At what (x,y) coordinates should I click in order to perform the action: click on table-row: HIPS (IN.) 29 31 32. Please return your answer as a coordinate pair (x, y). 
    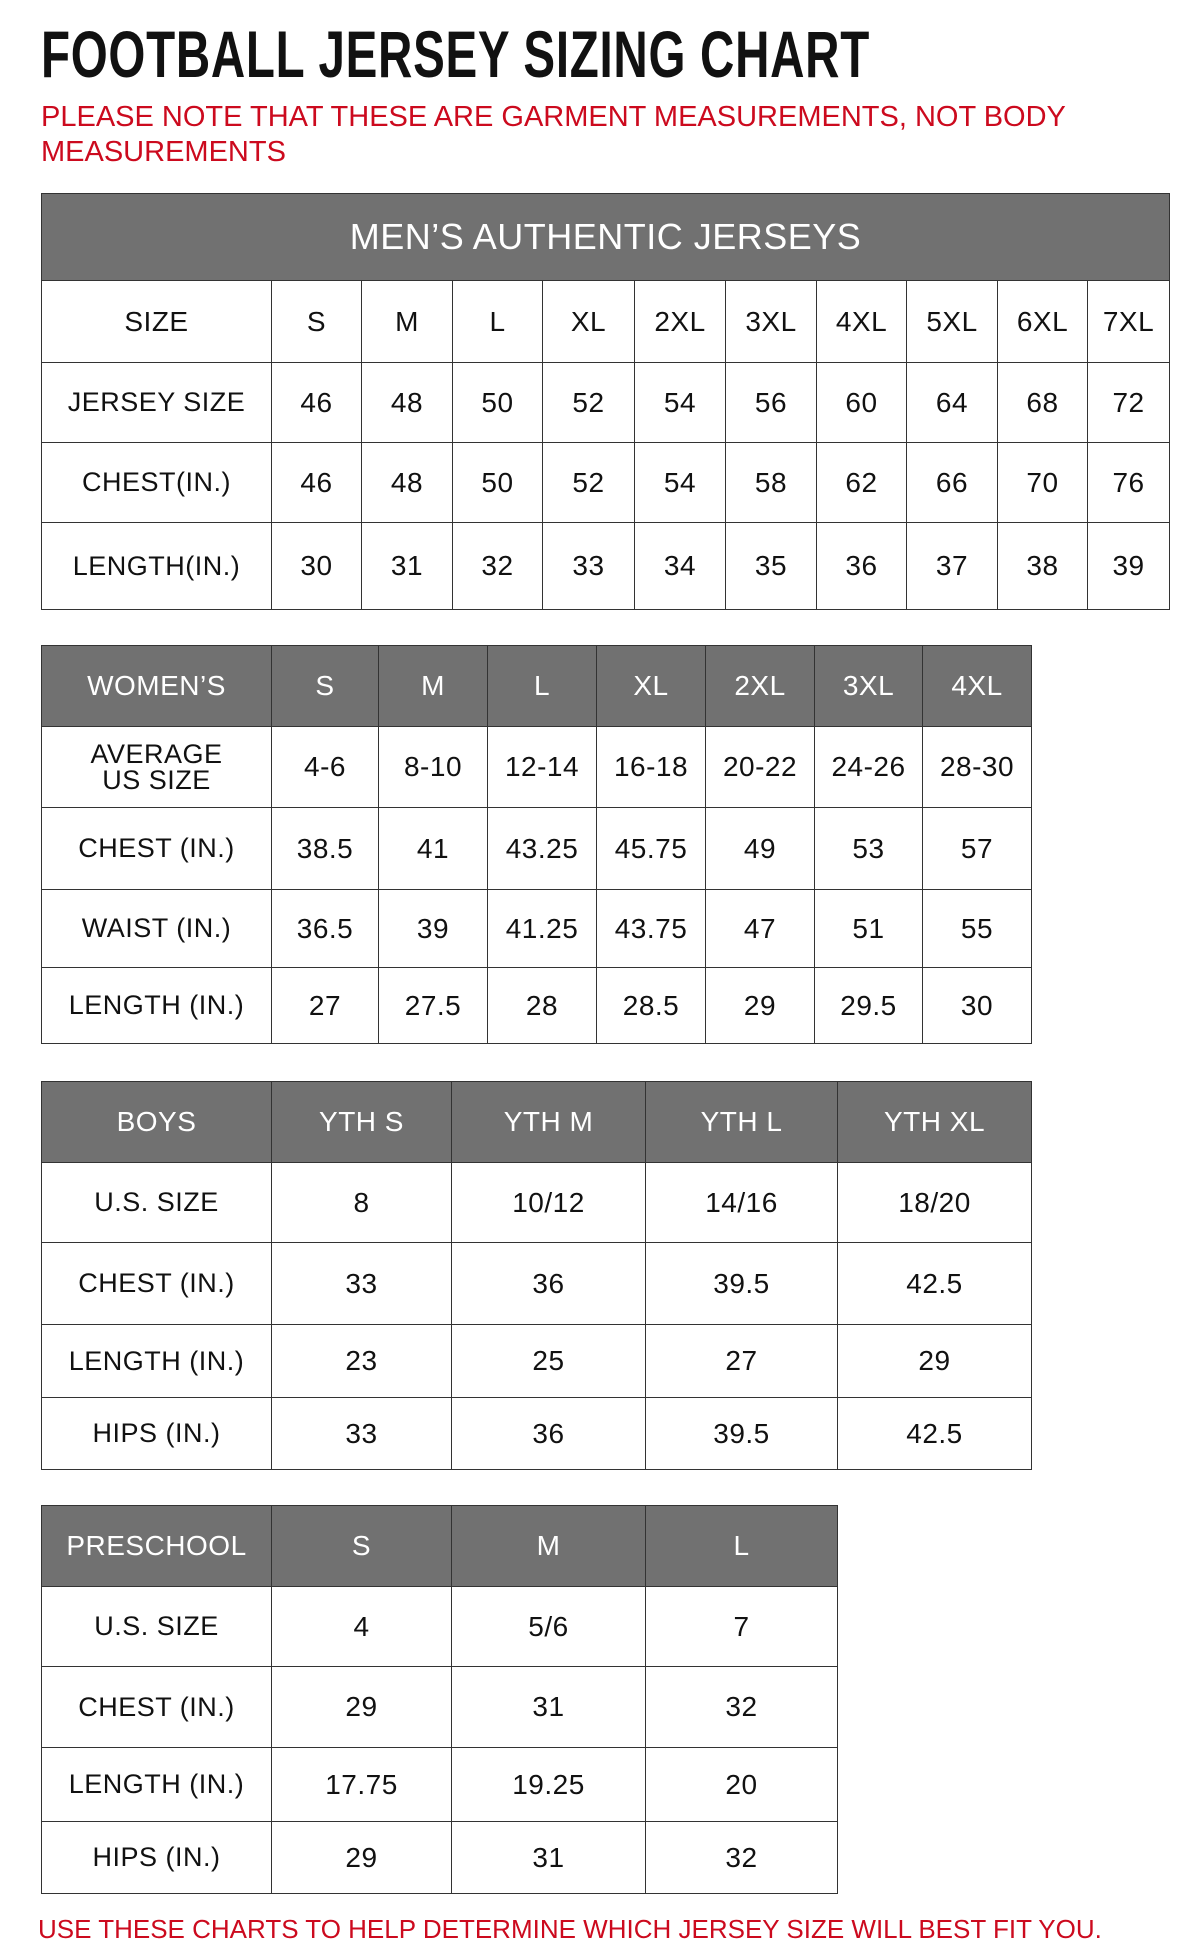
    Looking at the image, I should click on (439, 1857).